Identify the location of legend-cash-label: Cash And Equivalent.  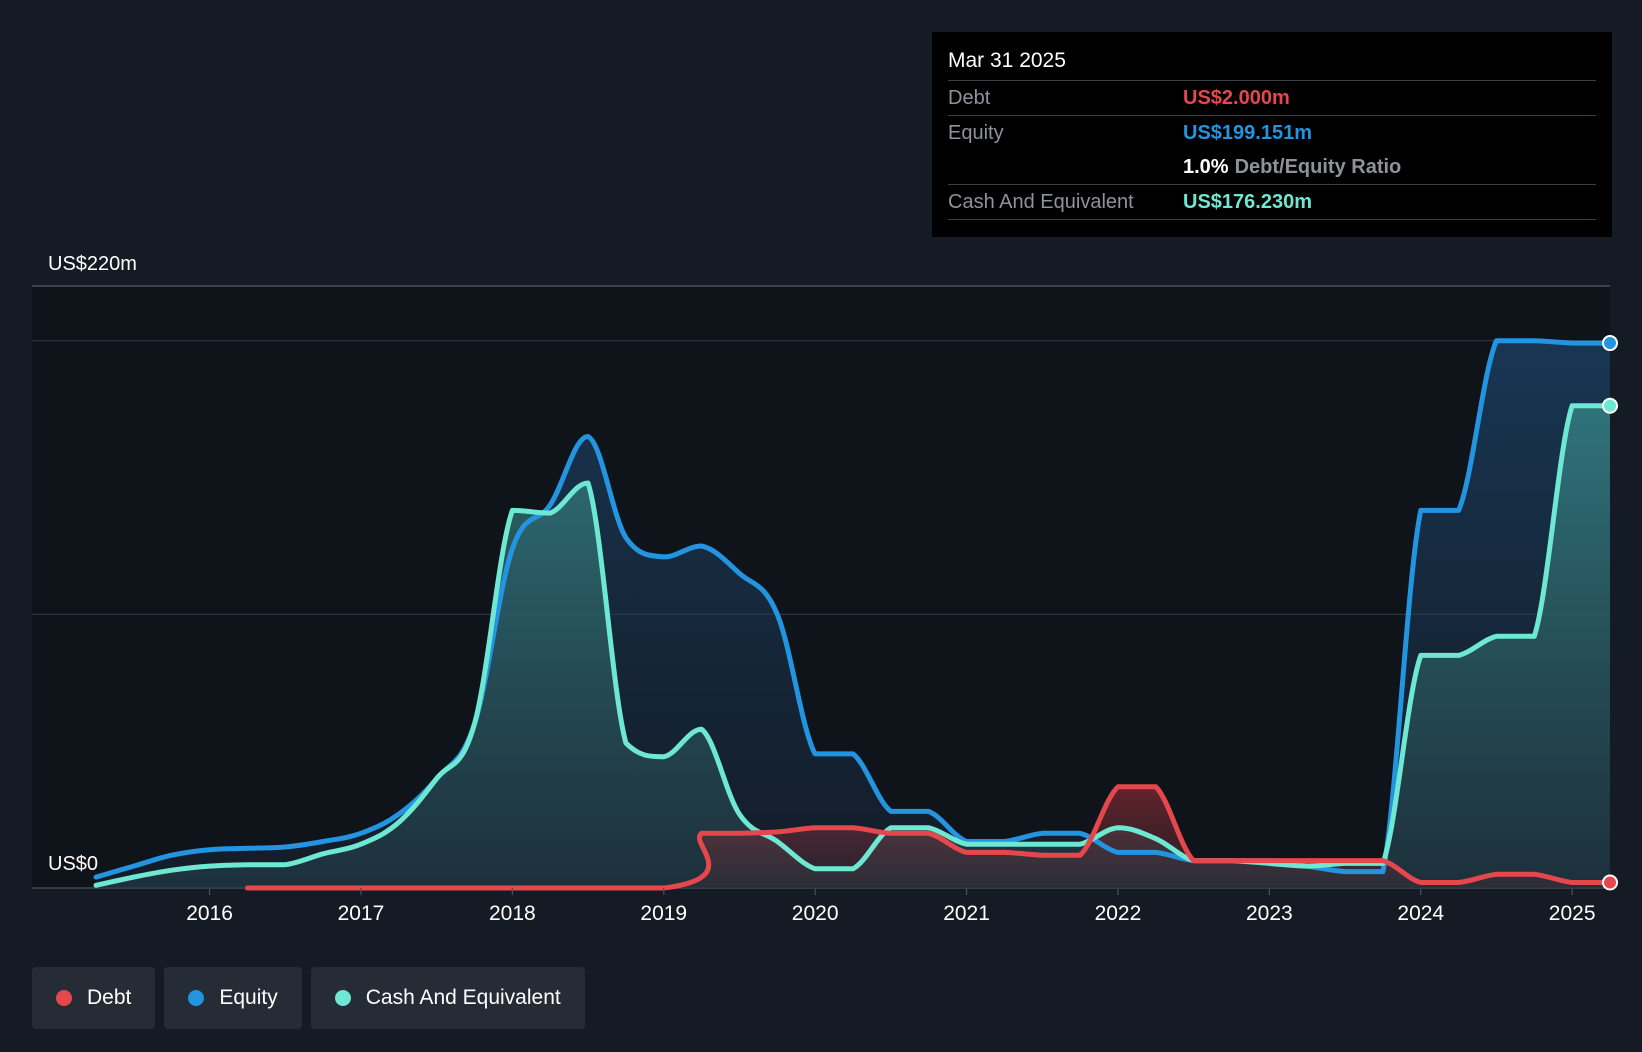
(463, 997).